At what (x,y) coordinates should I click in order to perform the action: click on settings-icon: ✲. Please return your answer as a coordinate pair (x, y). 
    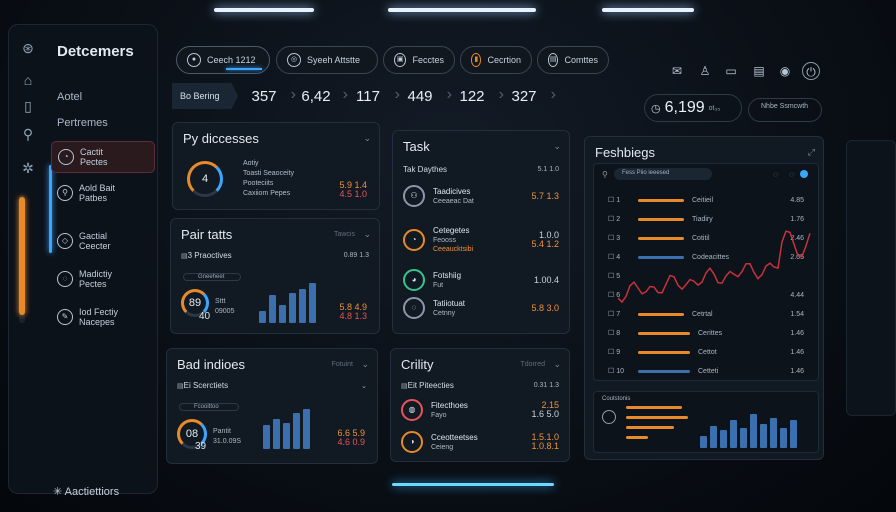
    Looking at the image, I should click on (28, 168).